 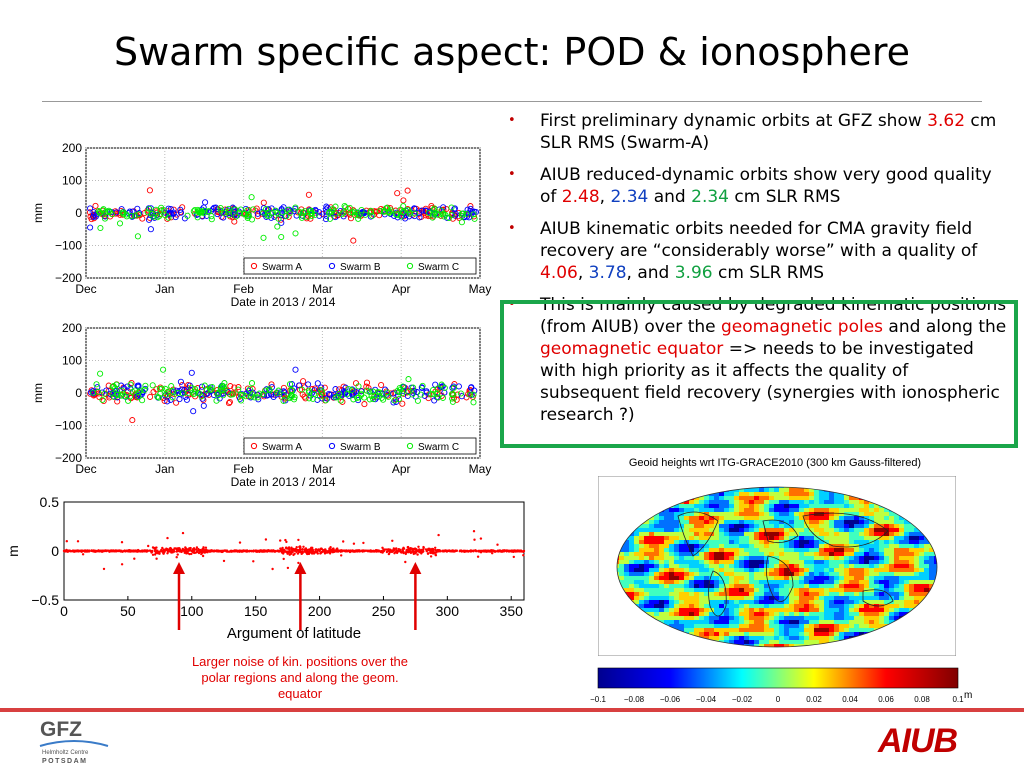 I want to click on x-tick-label: 350, so click(x=512, y=611).